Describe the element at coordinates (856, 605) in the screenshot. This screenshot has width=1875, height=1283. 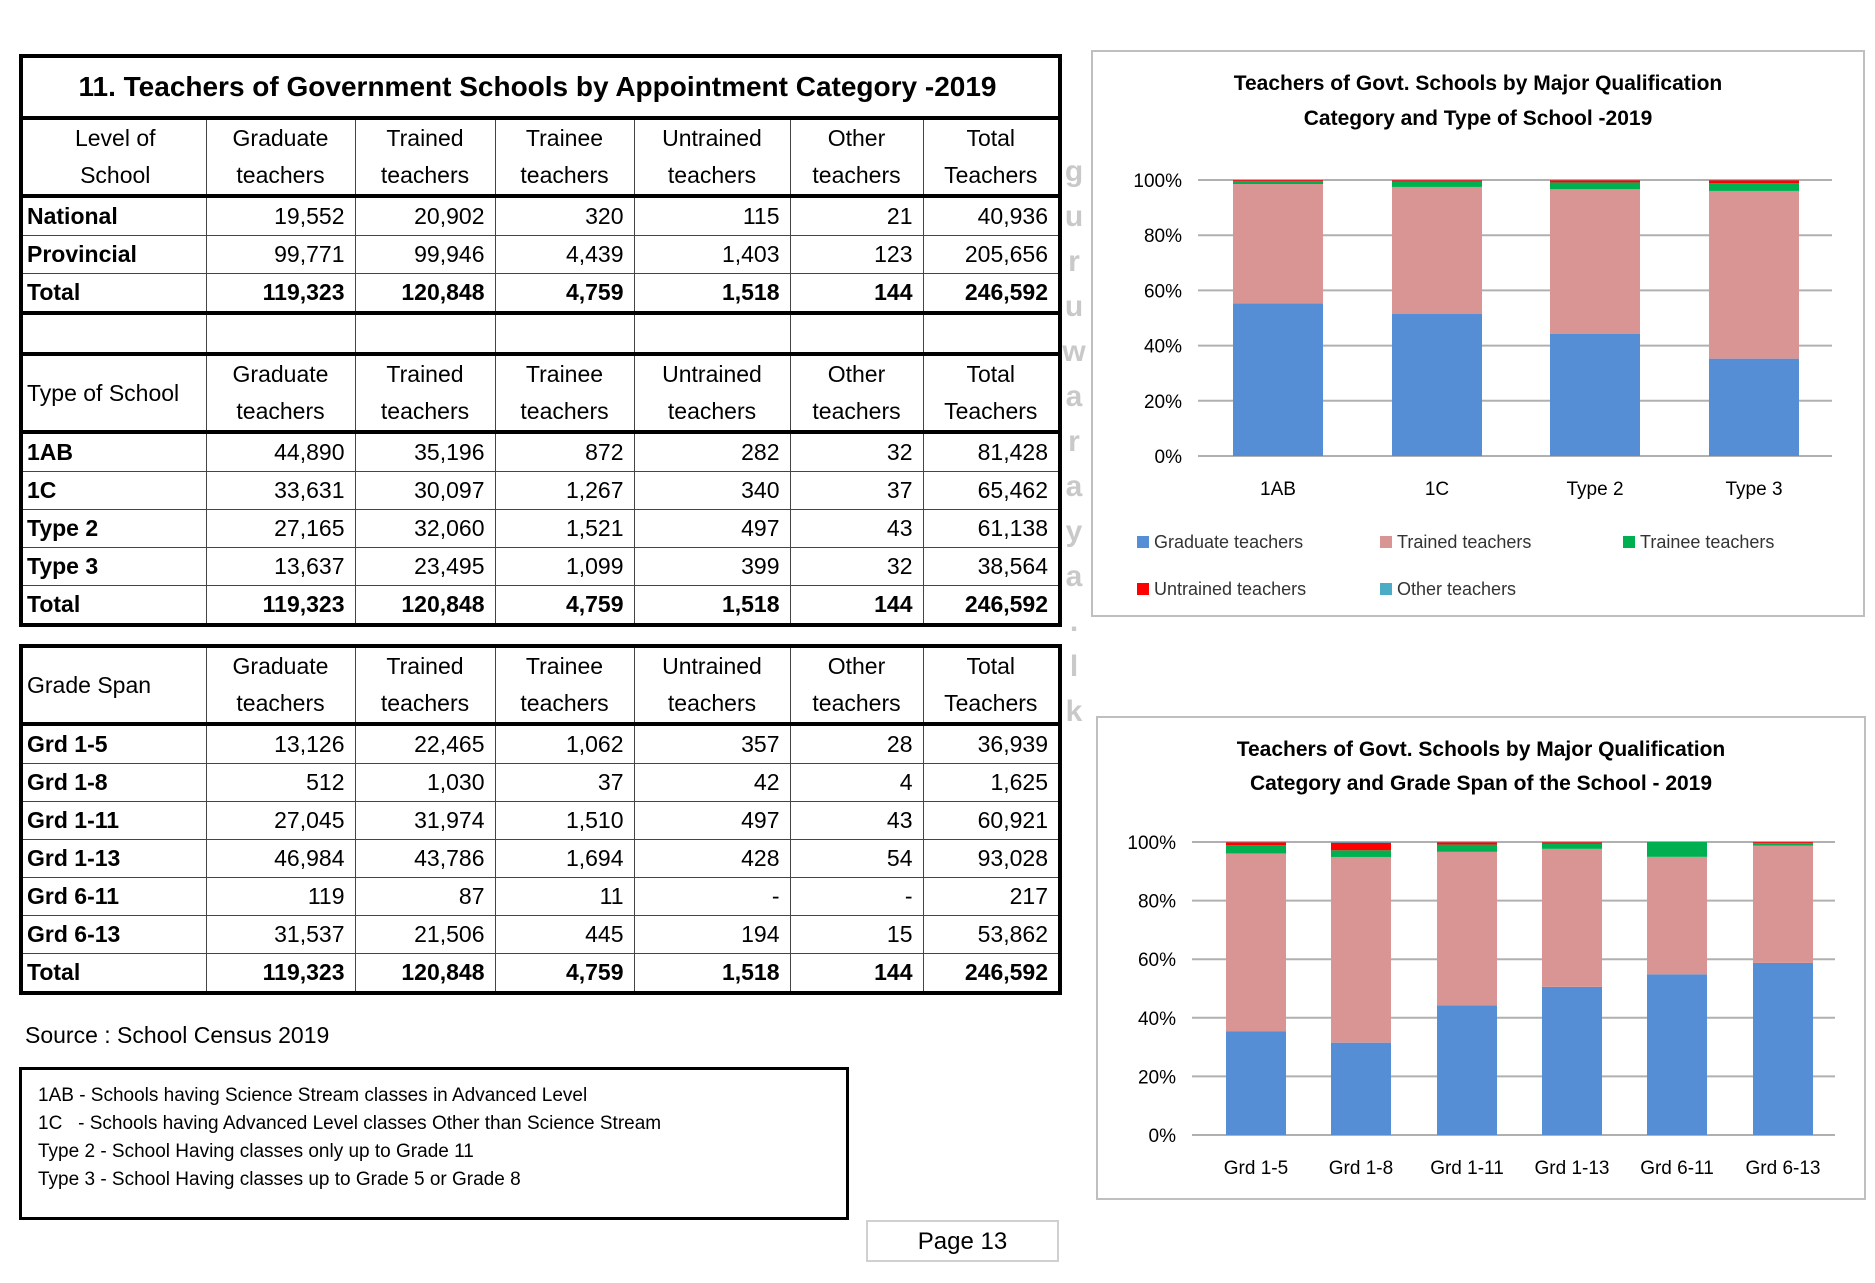
I see `cell-value: 144` at that location.